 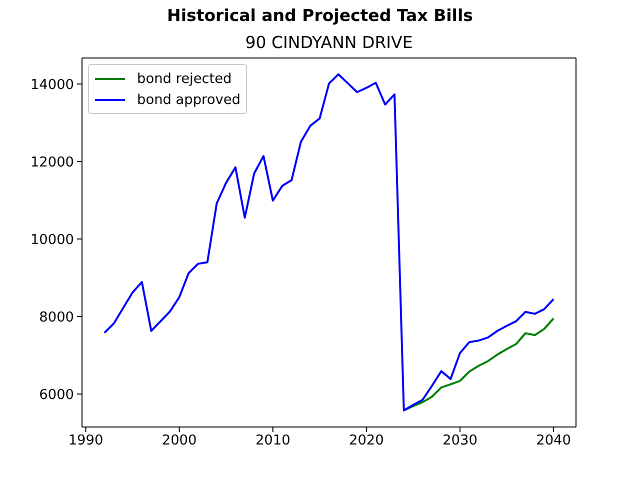 What do you see at coordinates (553, 440) in the screenshot?
I see `x-tick-label: 2040` at bounding box center [553, 440].